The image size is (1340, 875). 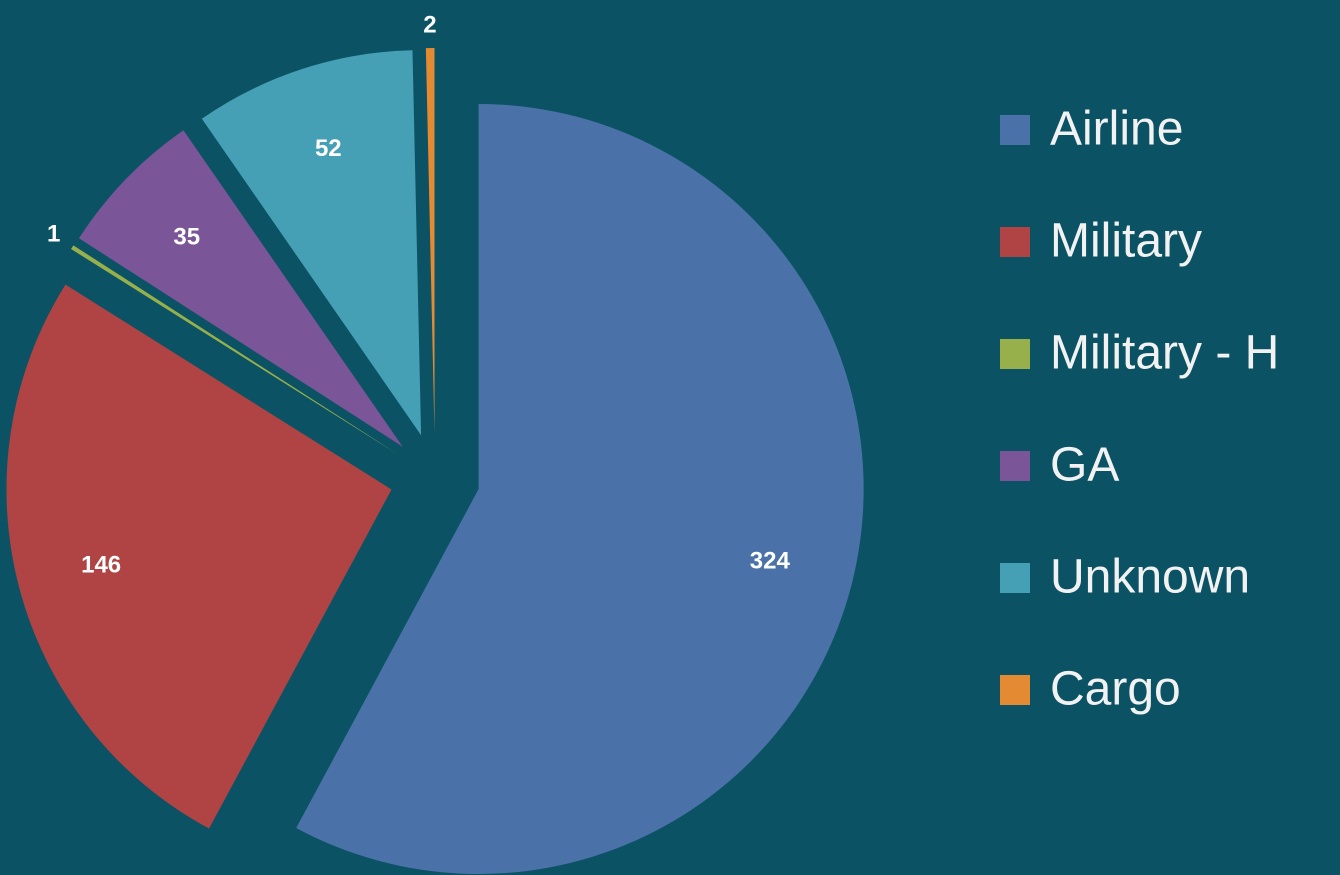 I want to click on data-label: 52, so click(x=328, y=148).